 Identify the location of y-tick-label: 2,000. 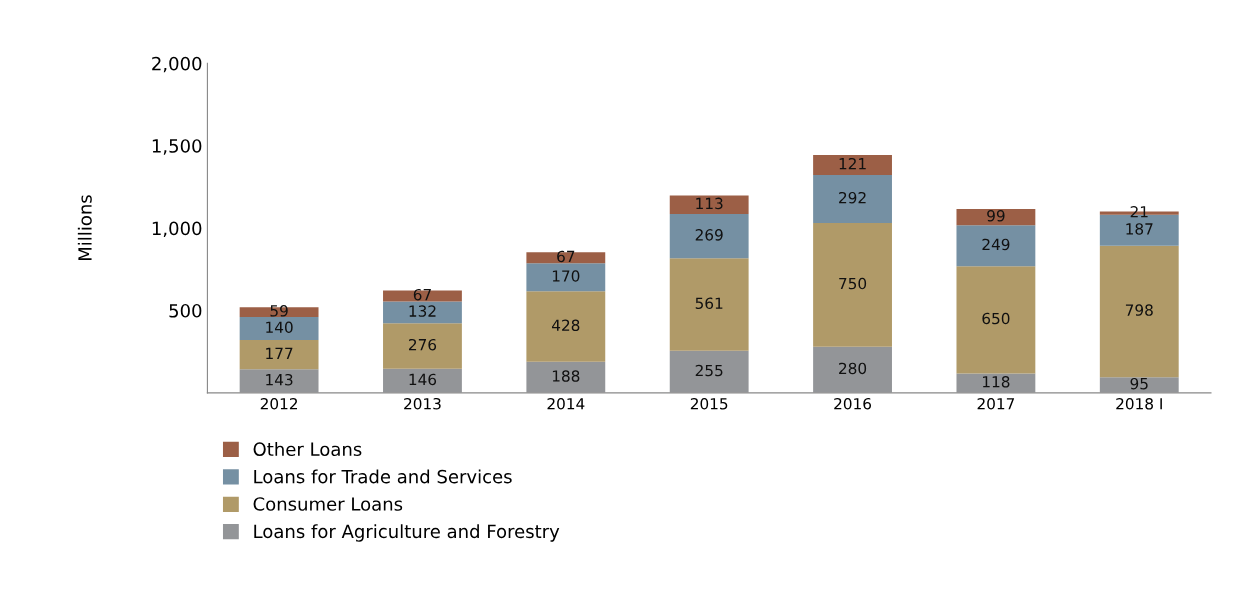
(177, 64).